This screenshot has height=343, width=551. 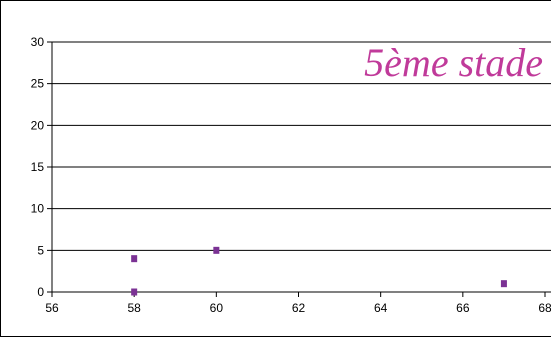 What do you see at coordinates (40, 250) in the screenshot?
I see `y-tick-label-5: 5` at bounding box center [40, 250].